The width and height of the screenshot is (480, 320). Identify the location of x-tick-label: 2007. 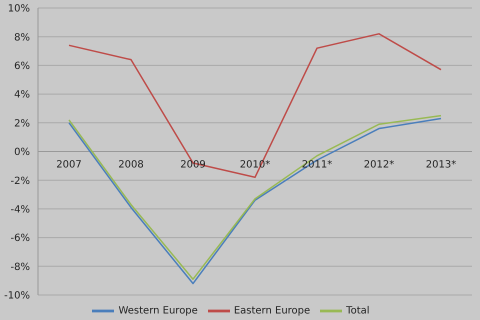
(69, 165).